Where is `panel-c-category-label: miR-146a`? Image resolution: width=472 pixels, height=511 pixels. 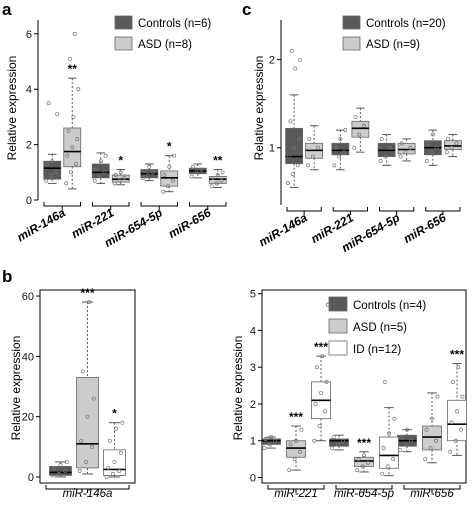
panel-c-category-label: miR-146a is located at coordinates (282, 229).